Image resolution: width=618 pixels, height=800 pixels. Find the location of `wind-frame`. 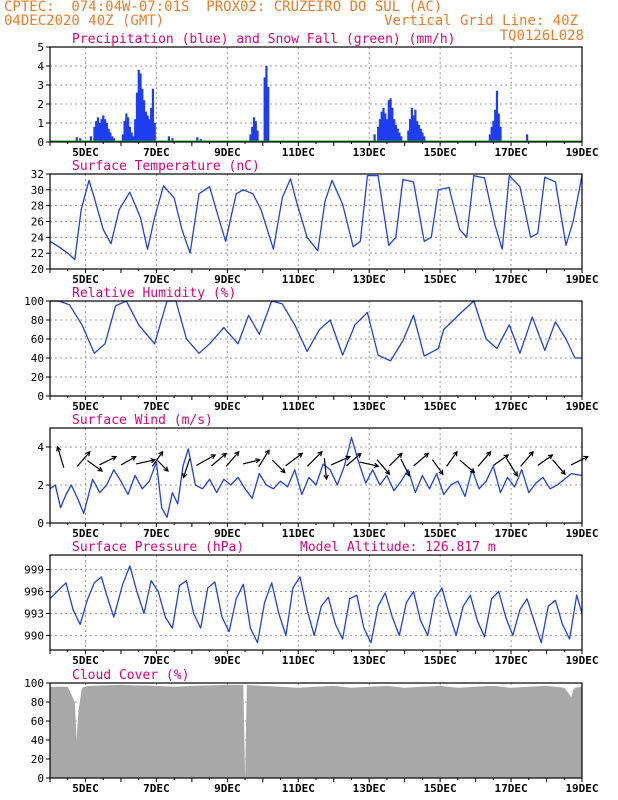

wind-frame is located at coordinates (316, 475).